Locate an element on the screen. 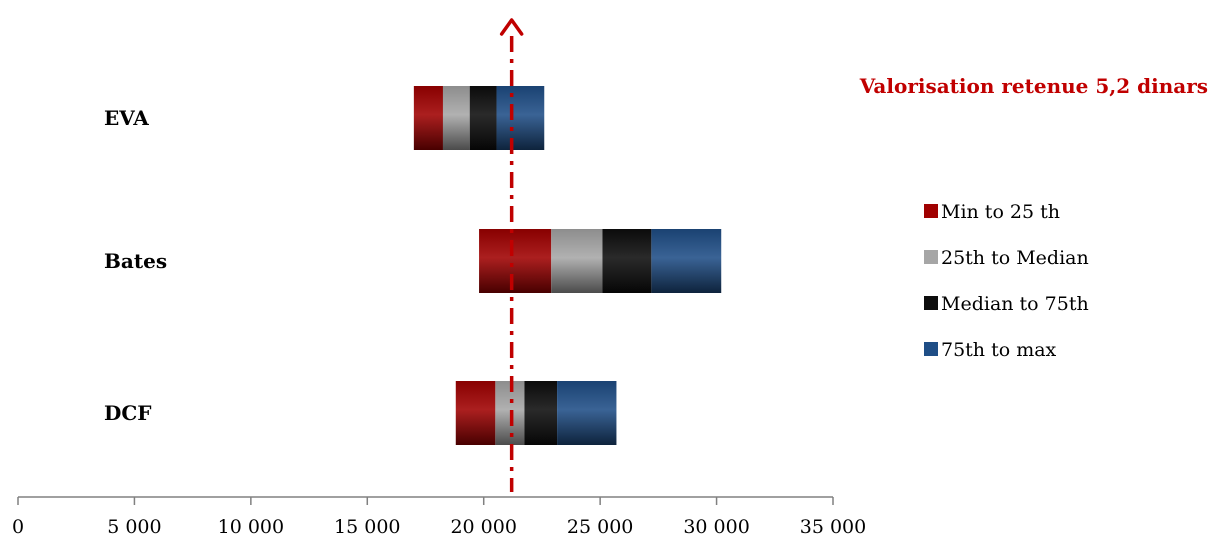  category-labels: EVA Bates DCF is located at coordinates (135, 265).